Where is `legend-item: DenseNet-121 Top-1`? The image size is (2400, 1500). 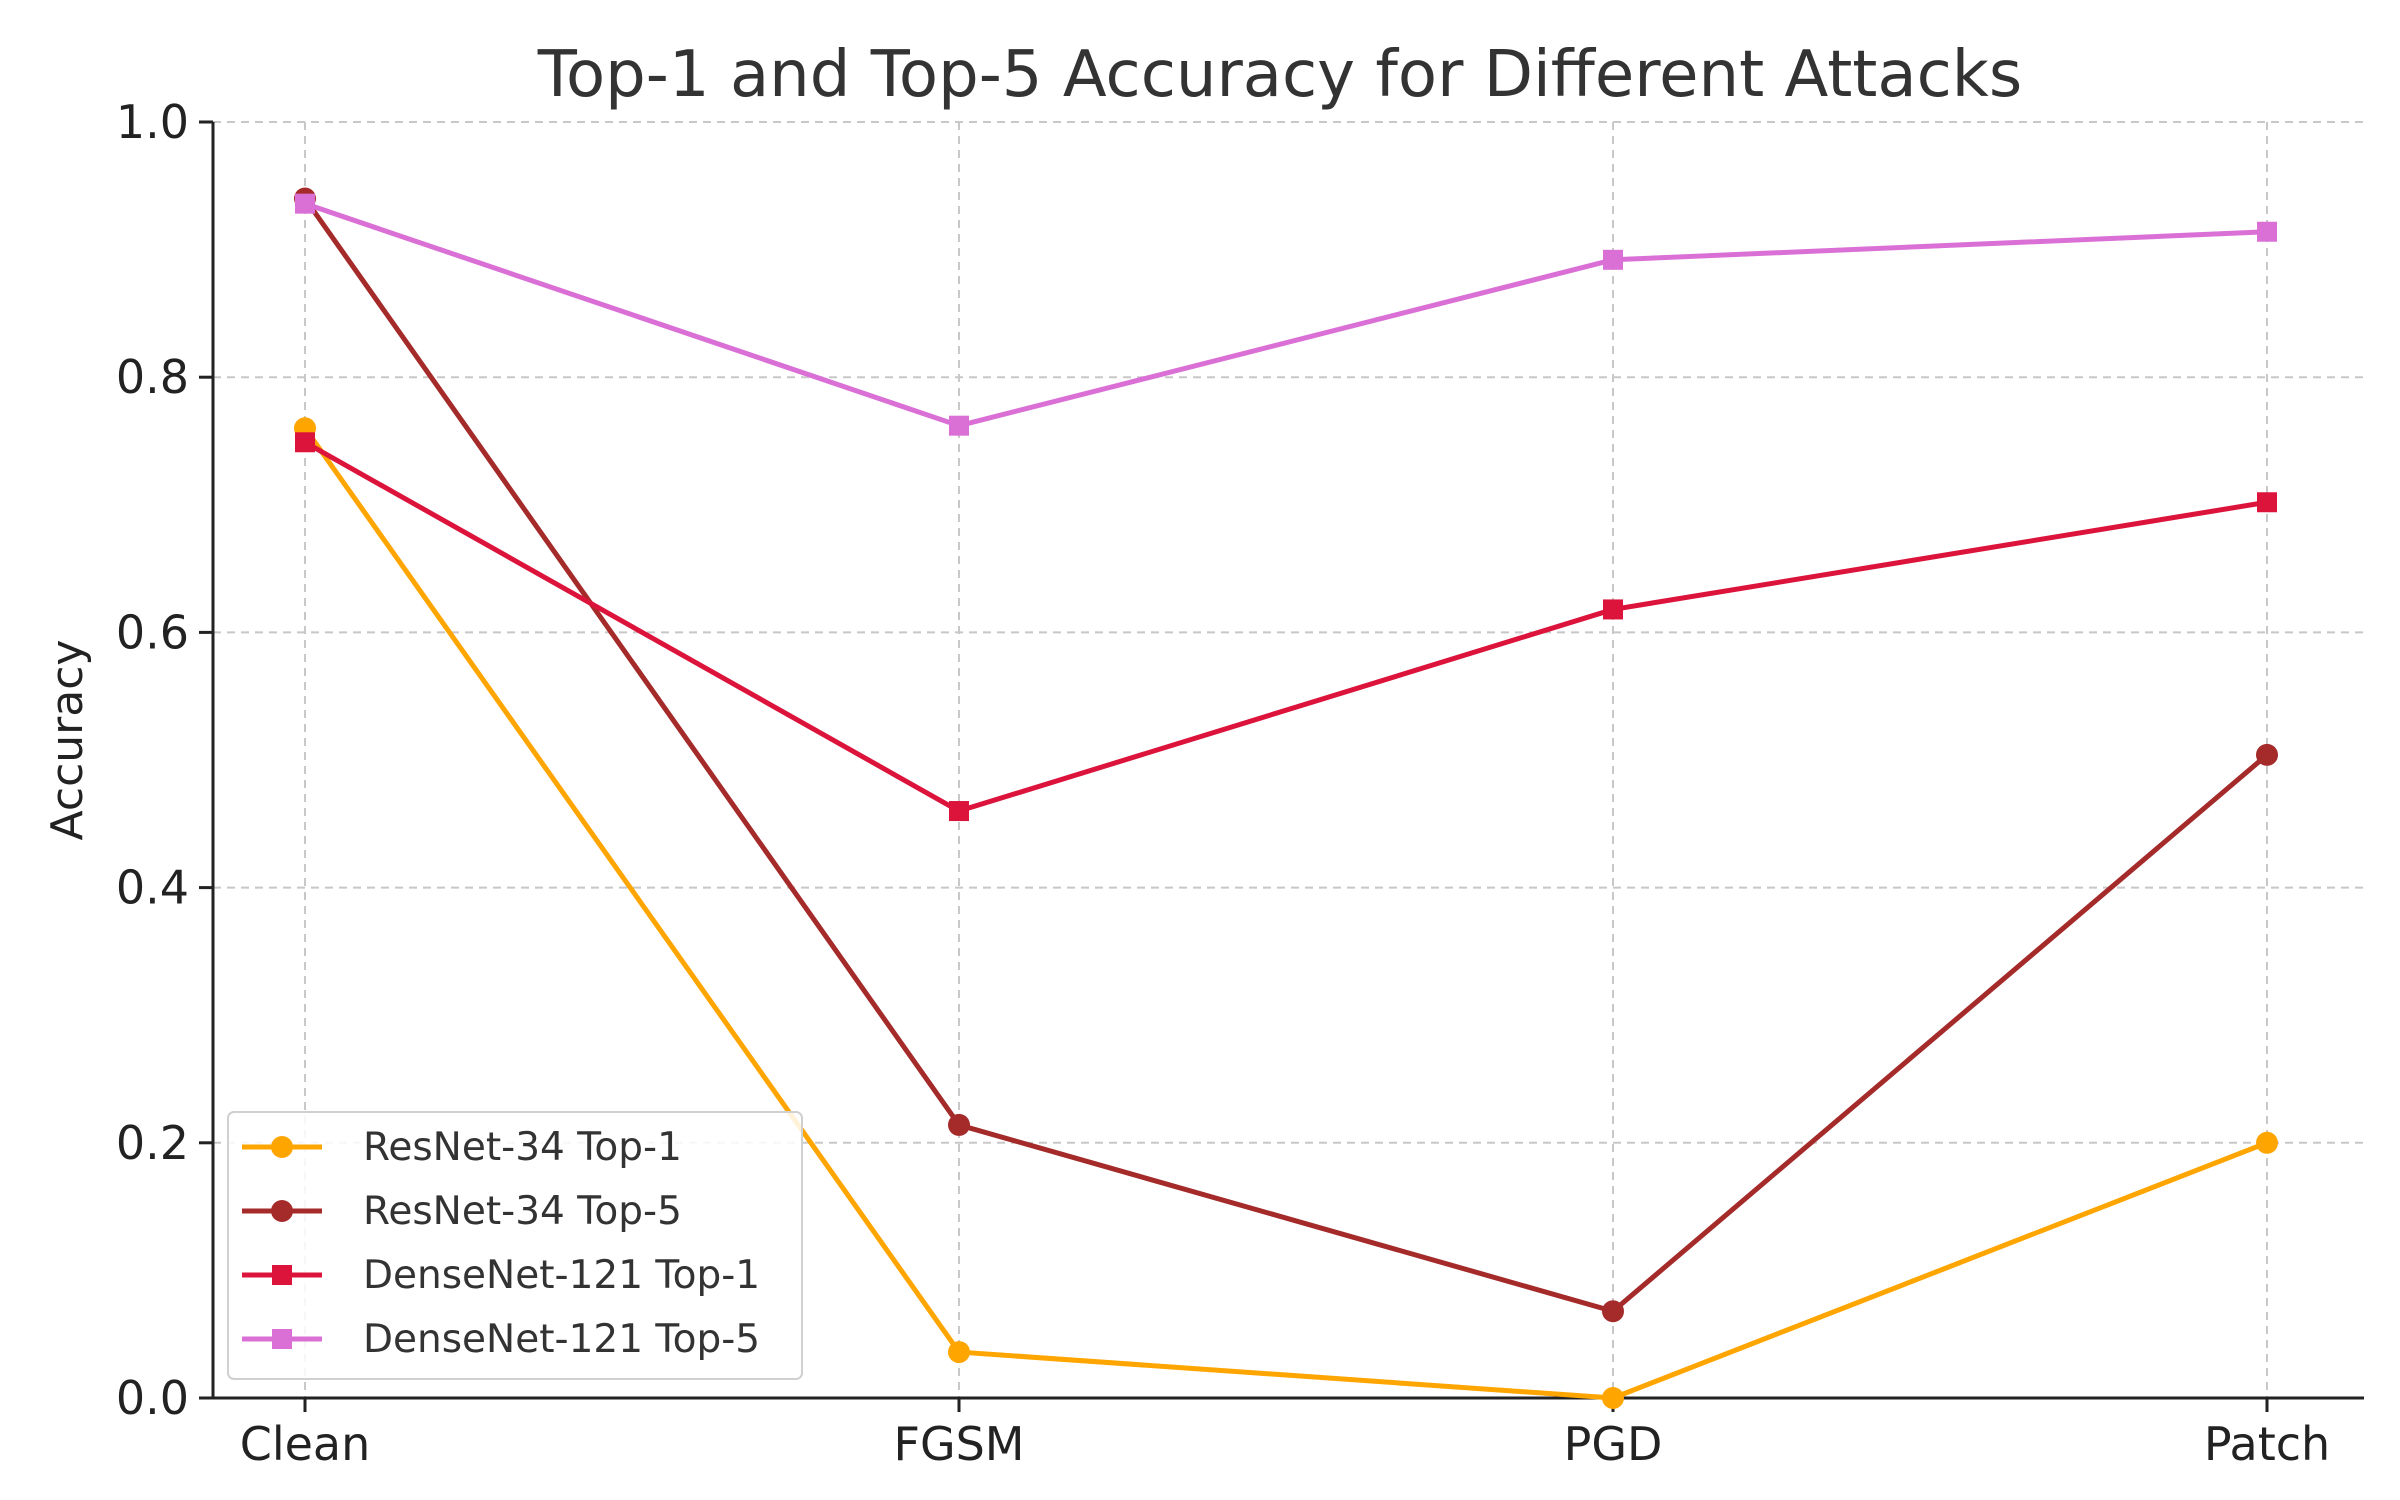
legend-item: DenseNet-121 Top-1 is located at coordinates (501, 1275).